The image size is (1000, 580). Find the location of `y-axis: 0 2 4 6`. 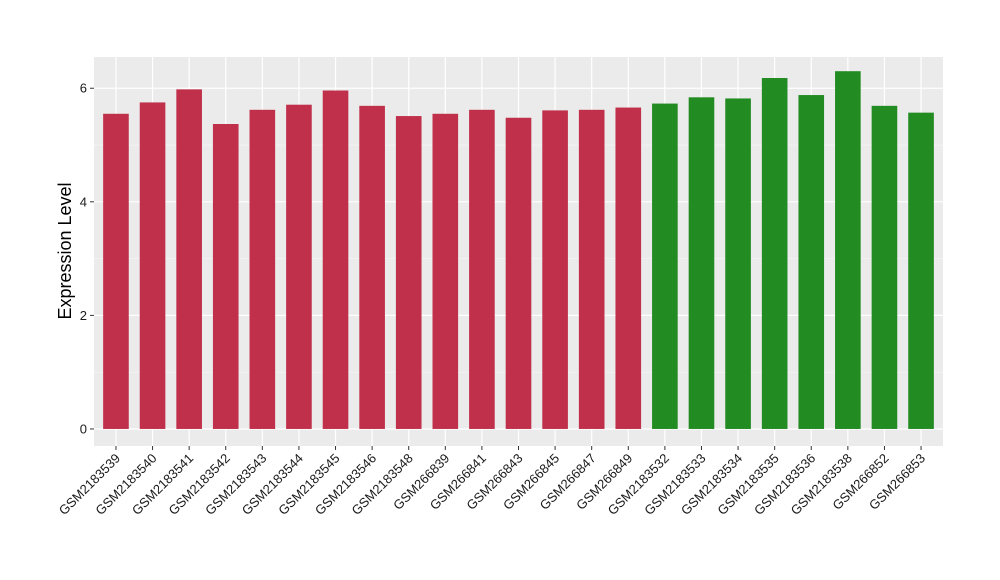

y-axis: 0 2 4 6 is located at coordinates (87, 258).